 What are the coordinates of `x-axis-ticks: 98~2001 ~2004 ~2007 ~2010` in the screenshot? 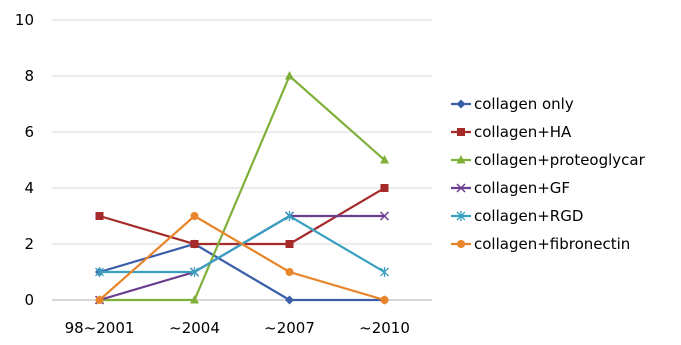 It's located at (237, 328).